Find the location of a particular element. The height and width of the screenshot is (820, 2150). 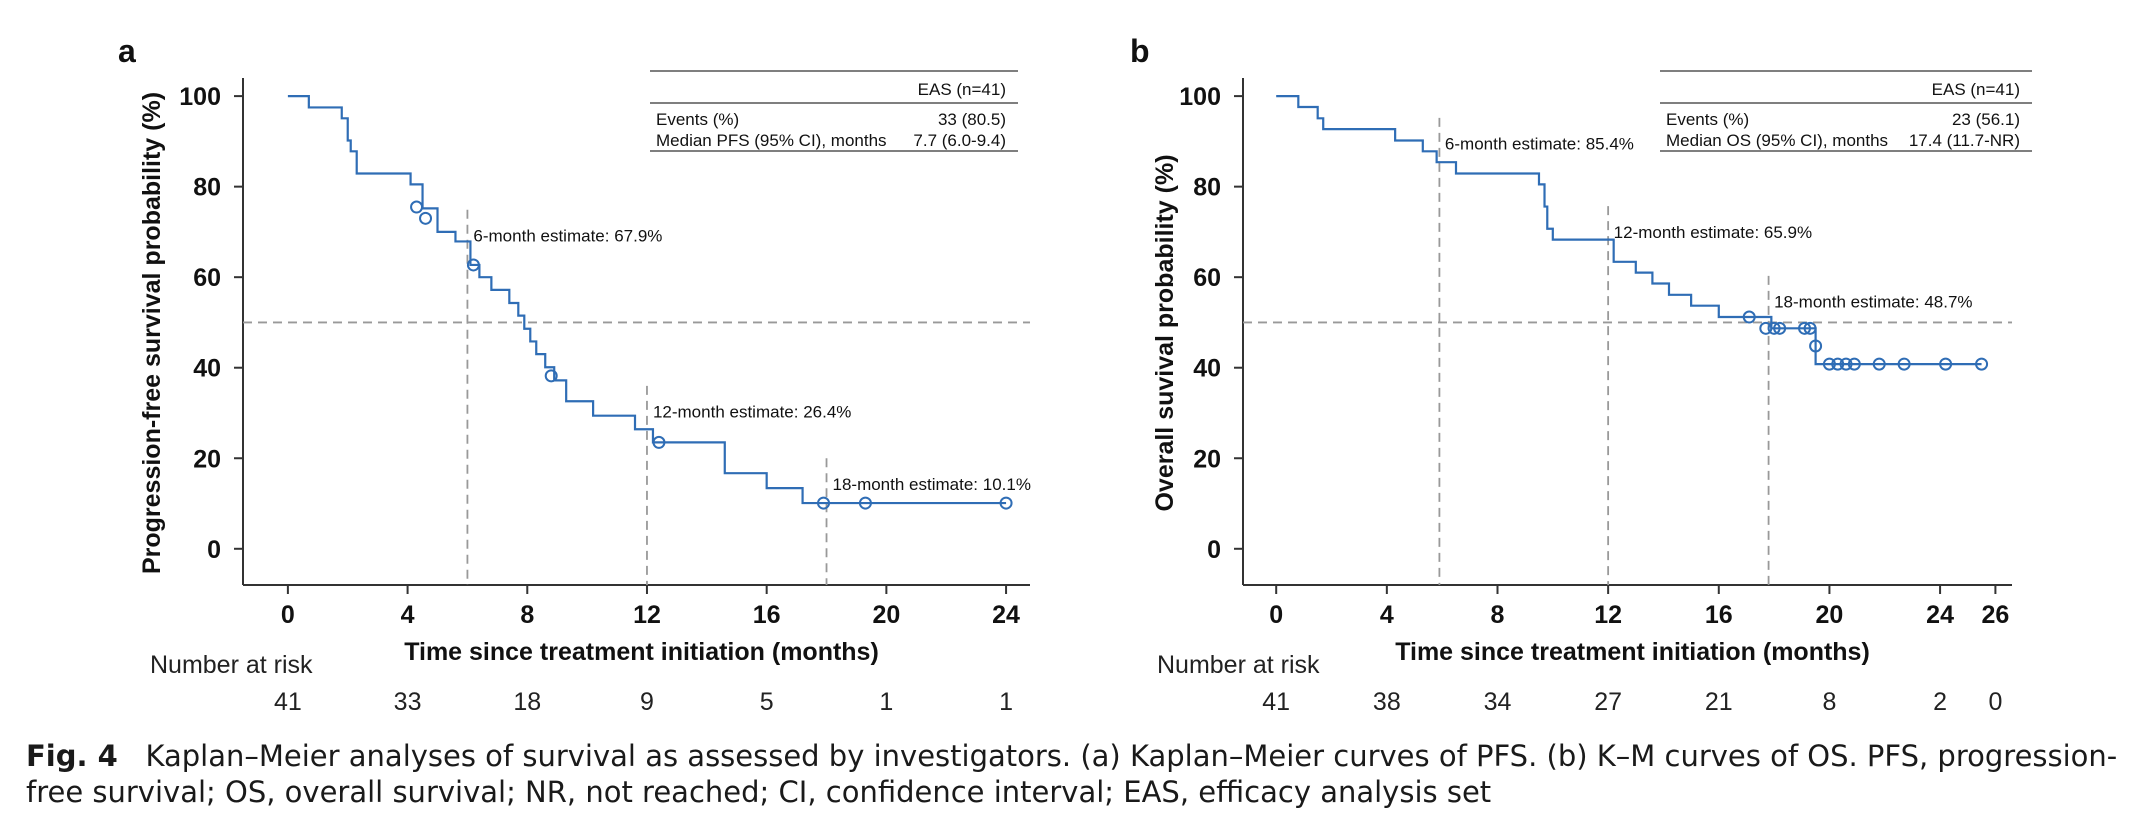

risk-count: 8 is located at coordinates (1829, 702).